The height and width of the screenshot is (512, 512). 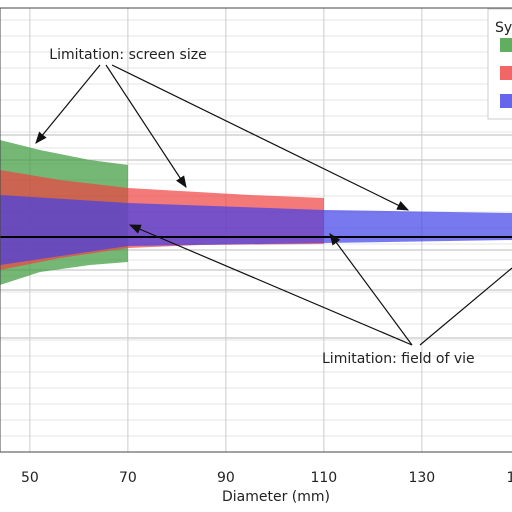 What do you see at coordinates (30, 478) in the screenshot?
I see `x-tick-label: 50` at bounding box center [30, 478].